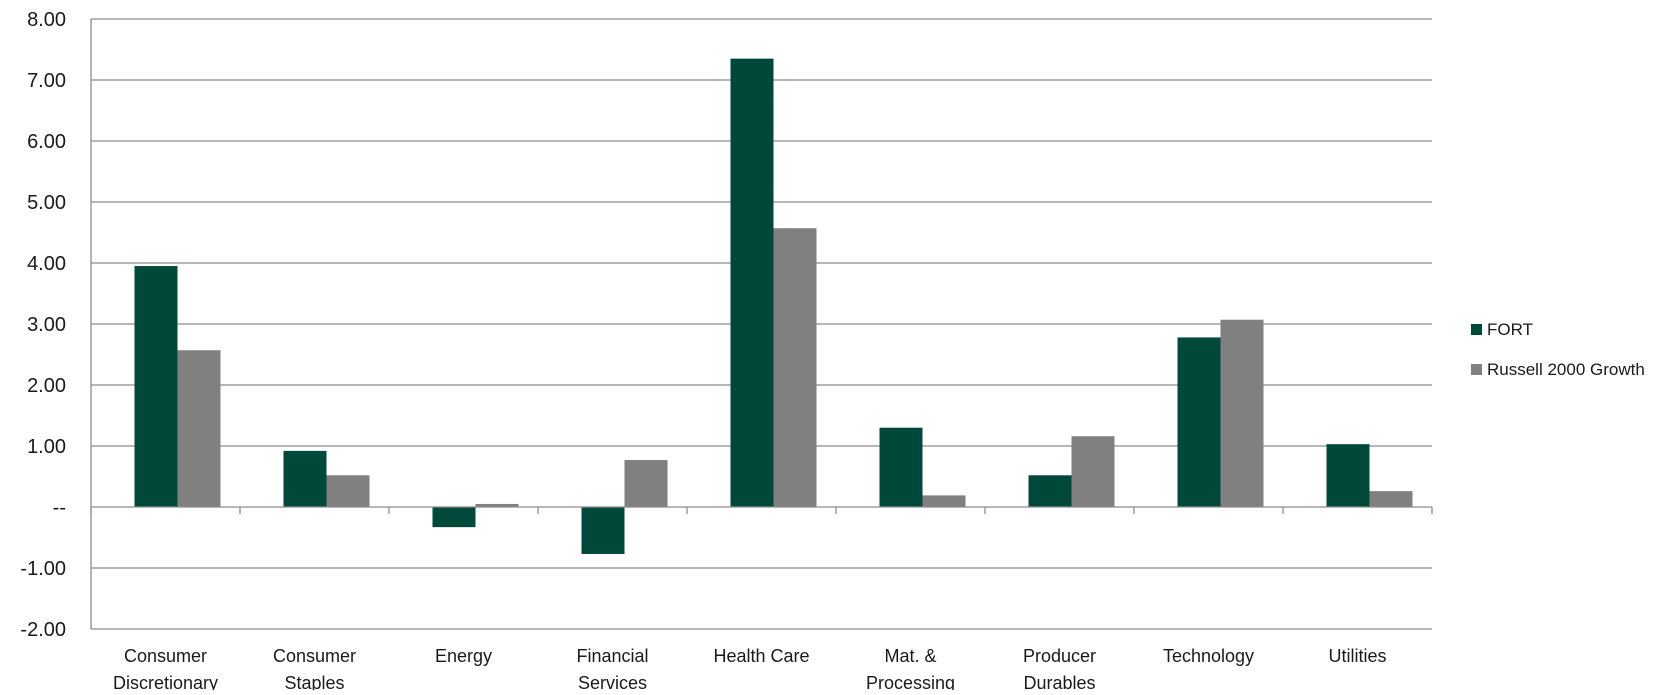 This screenshot has width=1675, height=695. Describe the element at coordinates (46, 20) in the screenshot. I see `y-tick-label: 8.00` at that location.